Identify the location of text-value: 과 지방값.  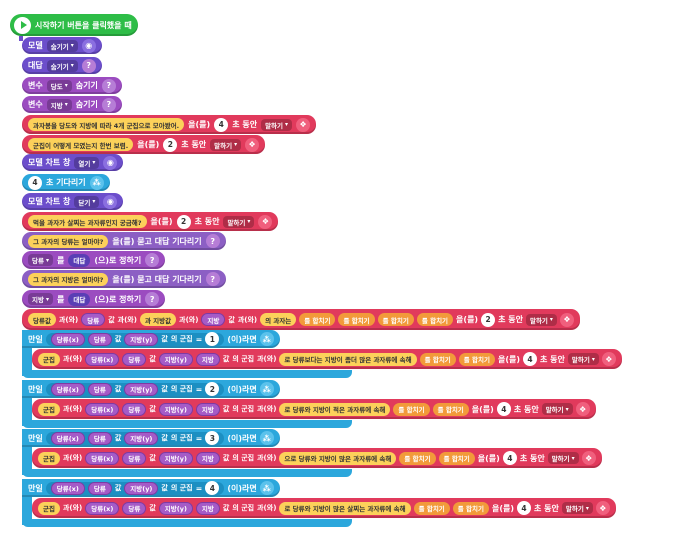
(158, 319).